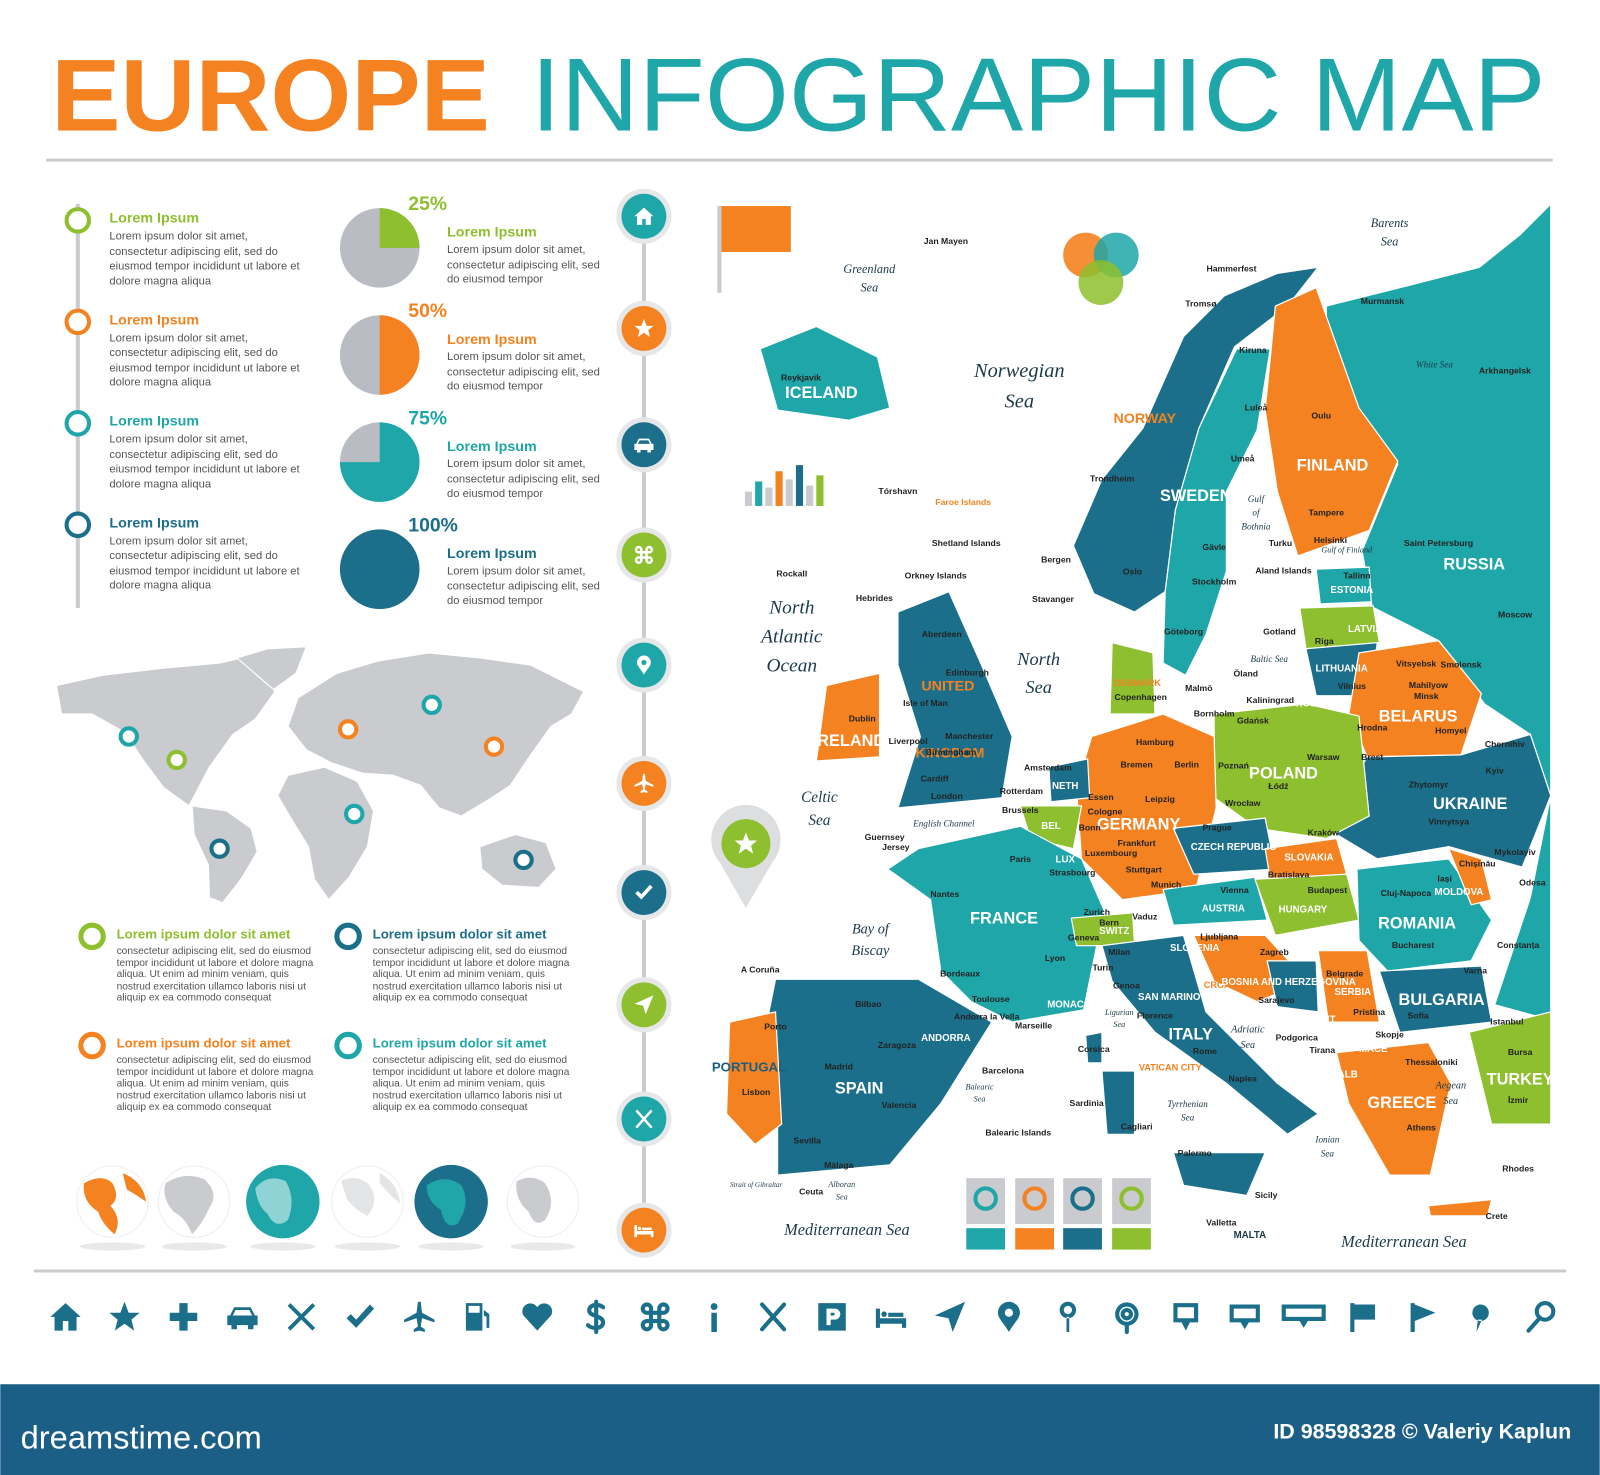 Image resolution: width=1600 pixels, height=1475 pixels. What do you see at coordinates (1532, 883) in the screenshot?
I see `city-label: Odesa` at bounding box center [1532, 883].